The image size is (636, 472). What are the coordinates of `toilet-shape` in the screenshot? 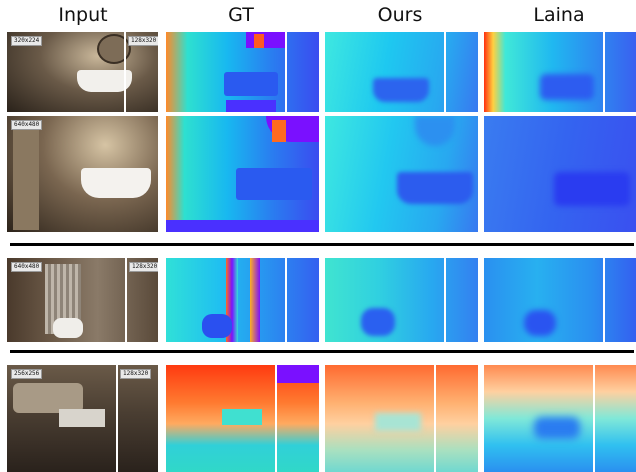 It's located at (68, 328).